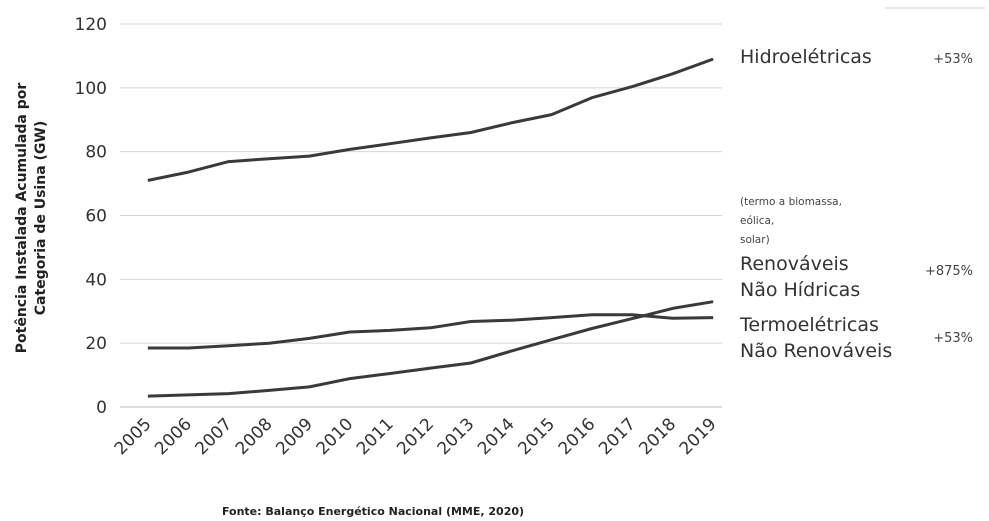 The height and width of the screenshot is (521, 989). What do you see at coordinates (91, 25) in the screenshot?
I see `y-tick-label: 120` at bounding box center [91, 25].